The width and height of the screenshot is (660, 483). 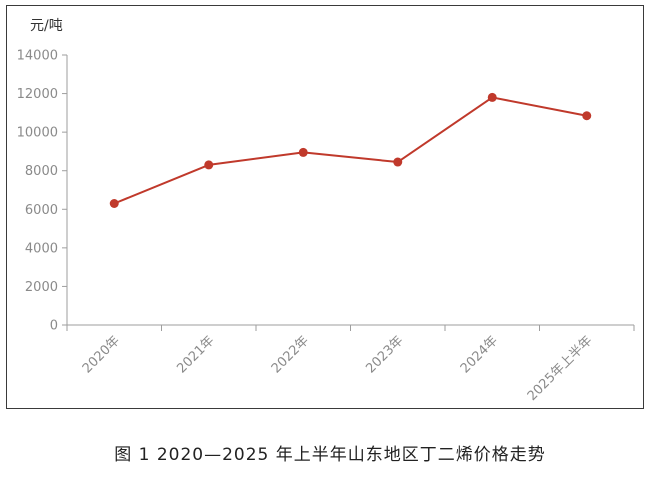 I want to click on y-tick-label: 2000, so click(x=41, y=287).